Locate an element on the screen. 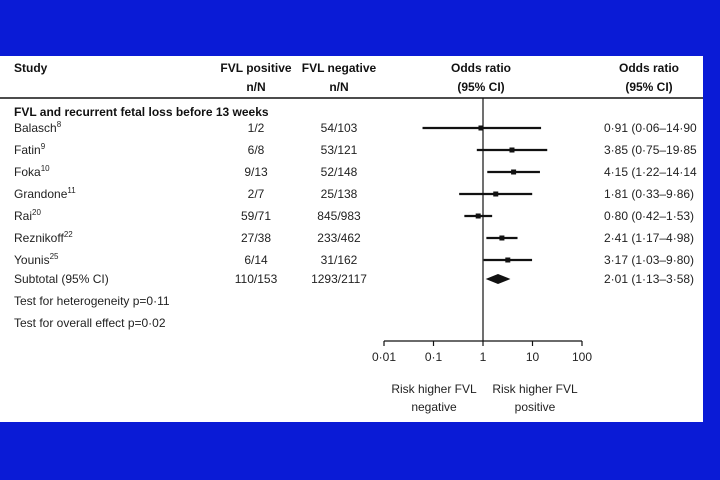 The height and width of the screenshot is (480, 720). study-fvl-positive: 59/71 is located at coordinates (256, 216).